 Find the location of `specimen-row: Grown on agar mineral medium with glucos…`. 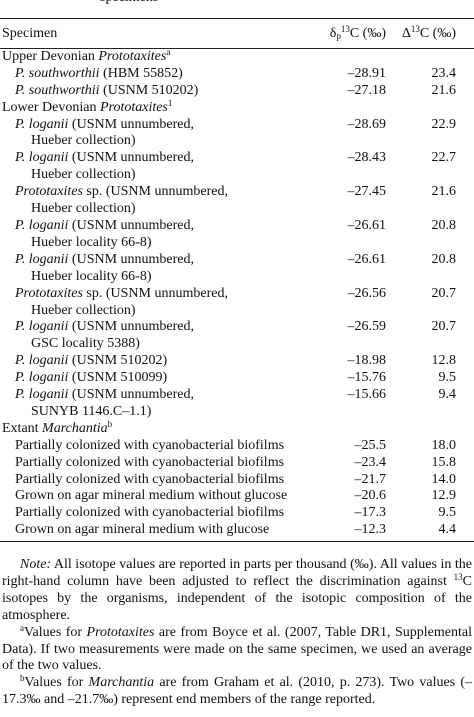

specimen-row: Grown on agar mineral medium with glucos… is located at coordinates (237, 532).